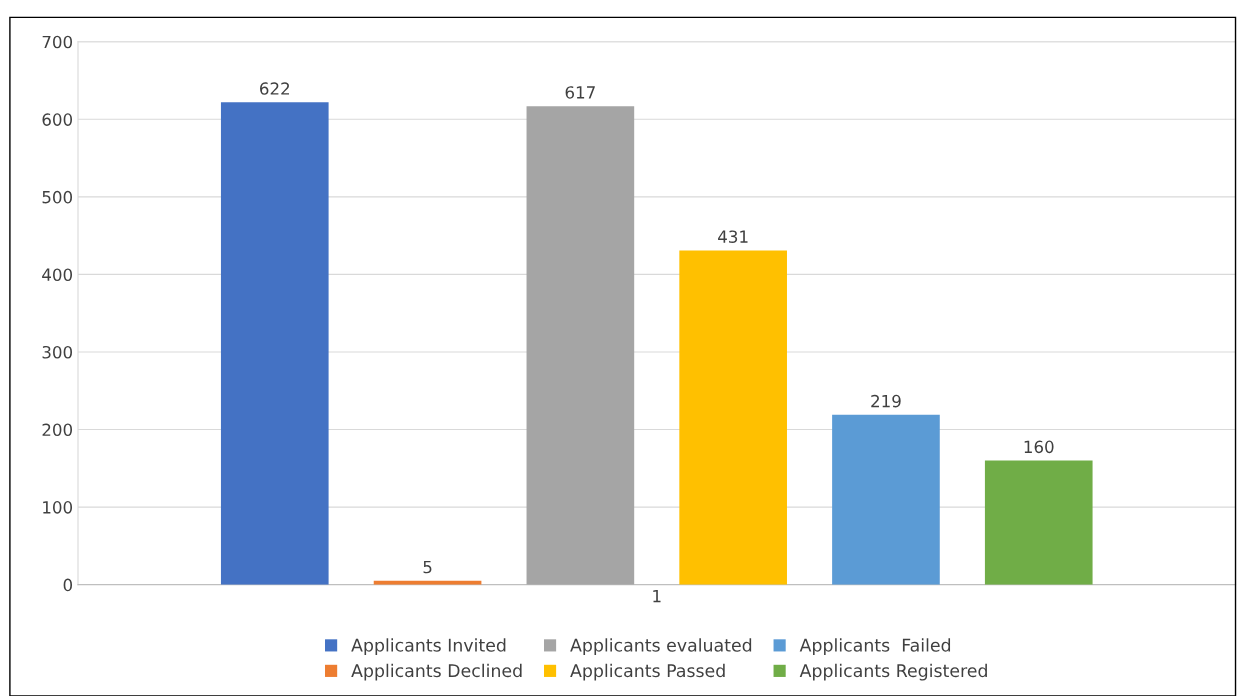 The image size is (1238, 696). What do you see at coordinates (886, 401) in the screenshot?
I see `data-label: 219` at bounding box center [886, 401].